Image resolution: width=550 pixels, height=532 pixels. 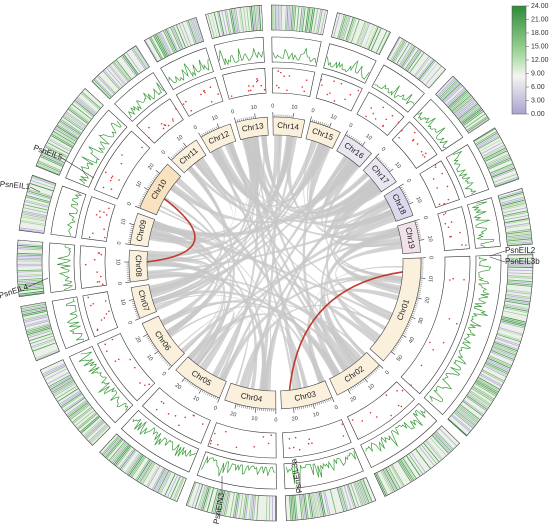 What do you see at coordinates (519, 60) in the screenshot?
I see `colorbar` at bounding box center [519, 60].